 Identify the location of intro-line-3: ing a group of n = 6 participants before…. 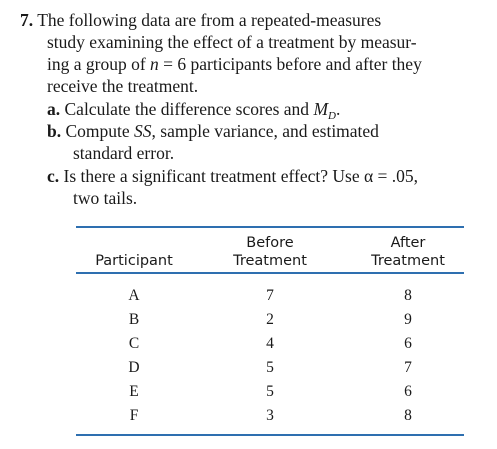
(234, 64).